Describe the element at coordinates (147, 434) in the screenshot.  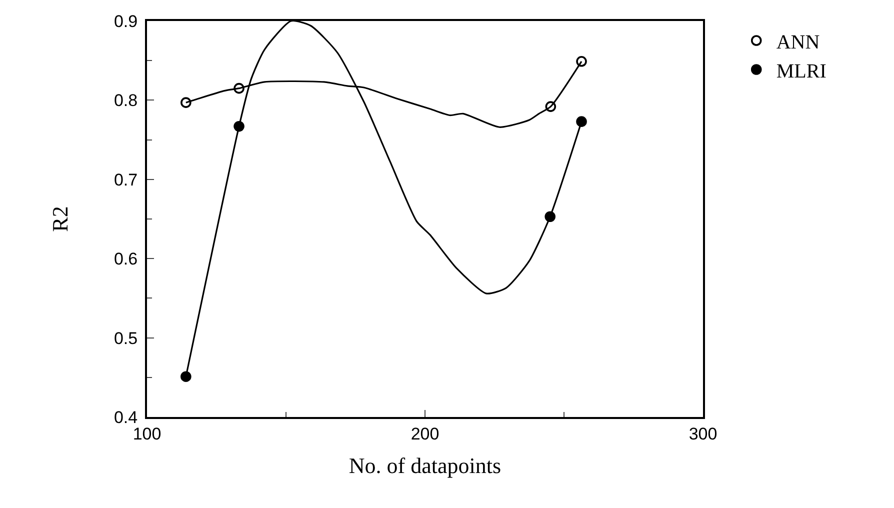
I see `x-tick-label: 100` at that location.